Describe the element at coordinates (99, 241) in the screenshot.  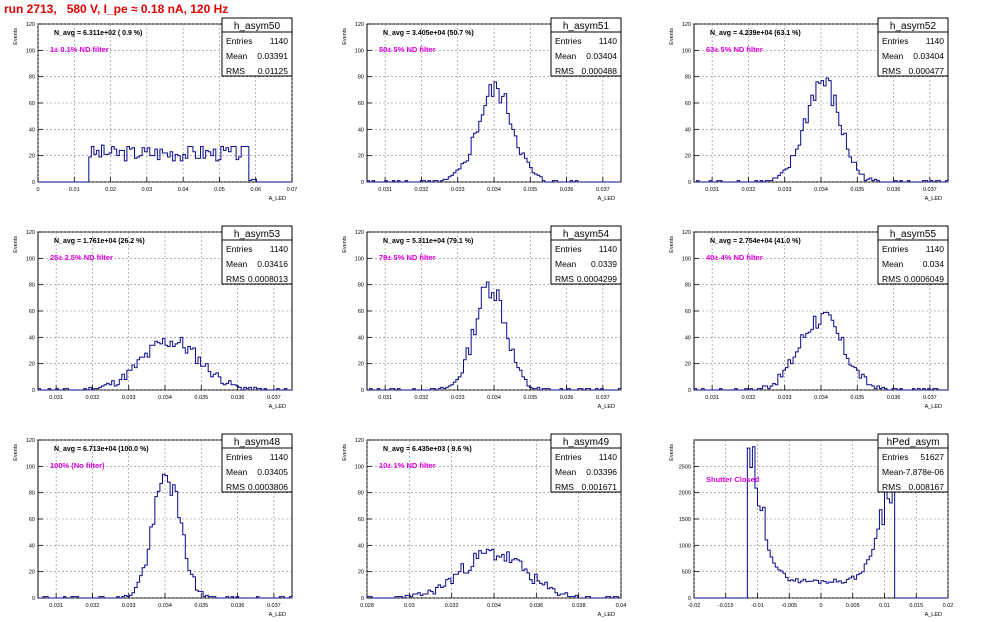
I see `navg-label: N_avg = 1.761e+04 (26.2 %)` at that location.